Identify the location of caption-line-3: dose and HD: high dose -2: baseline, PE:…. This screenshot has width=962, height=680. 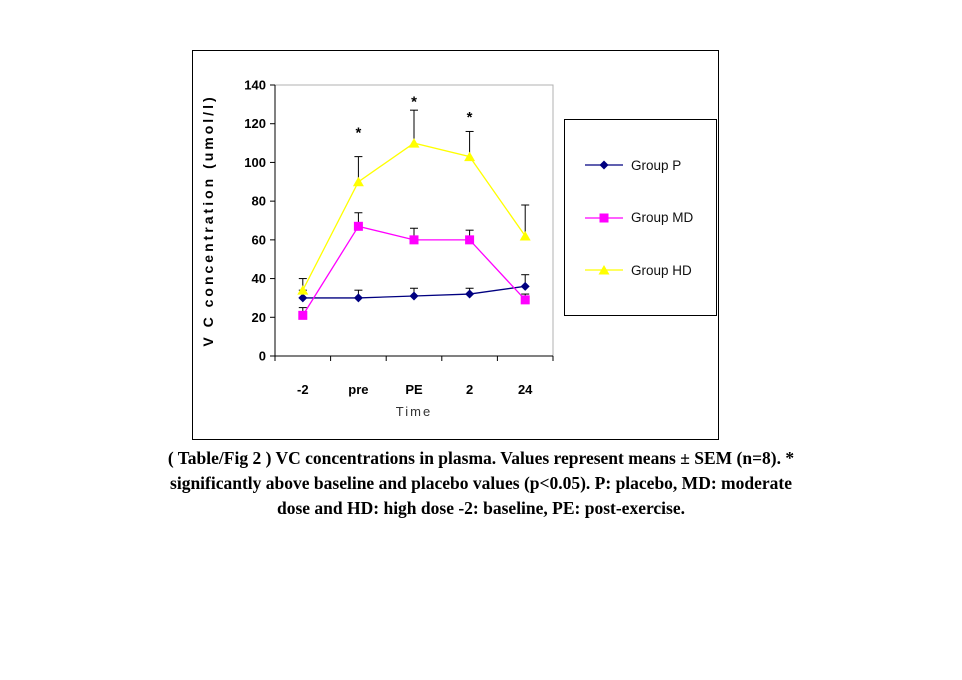
(480, 508).